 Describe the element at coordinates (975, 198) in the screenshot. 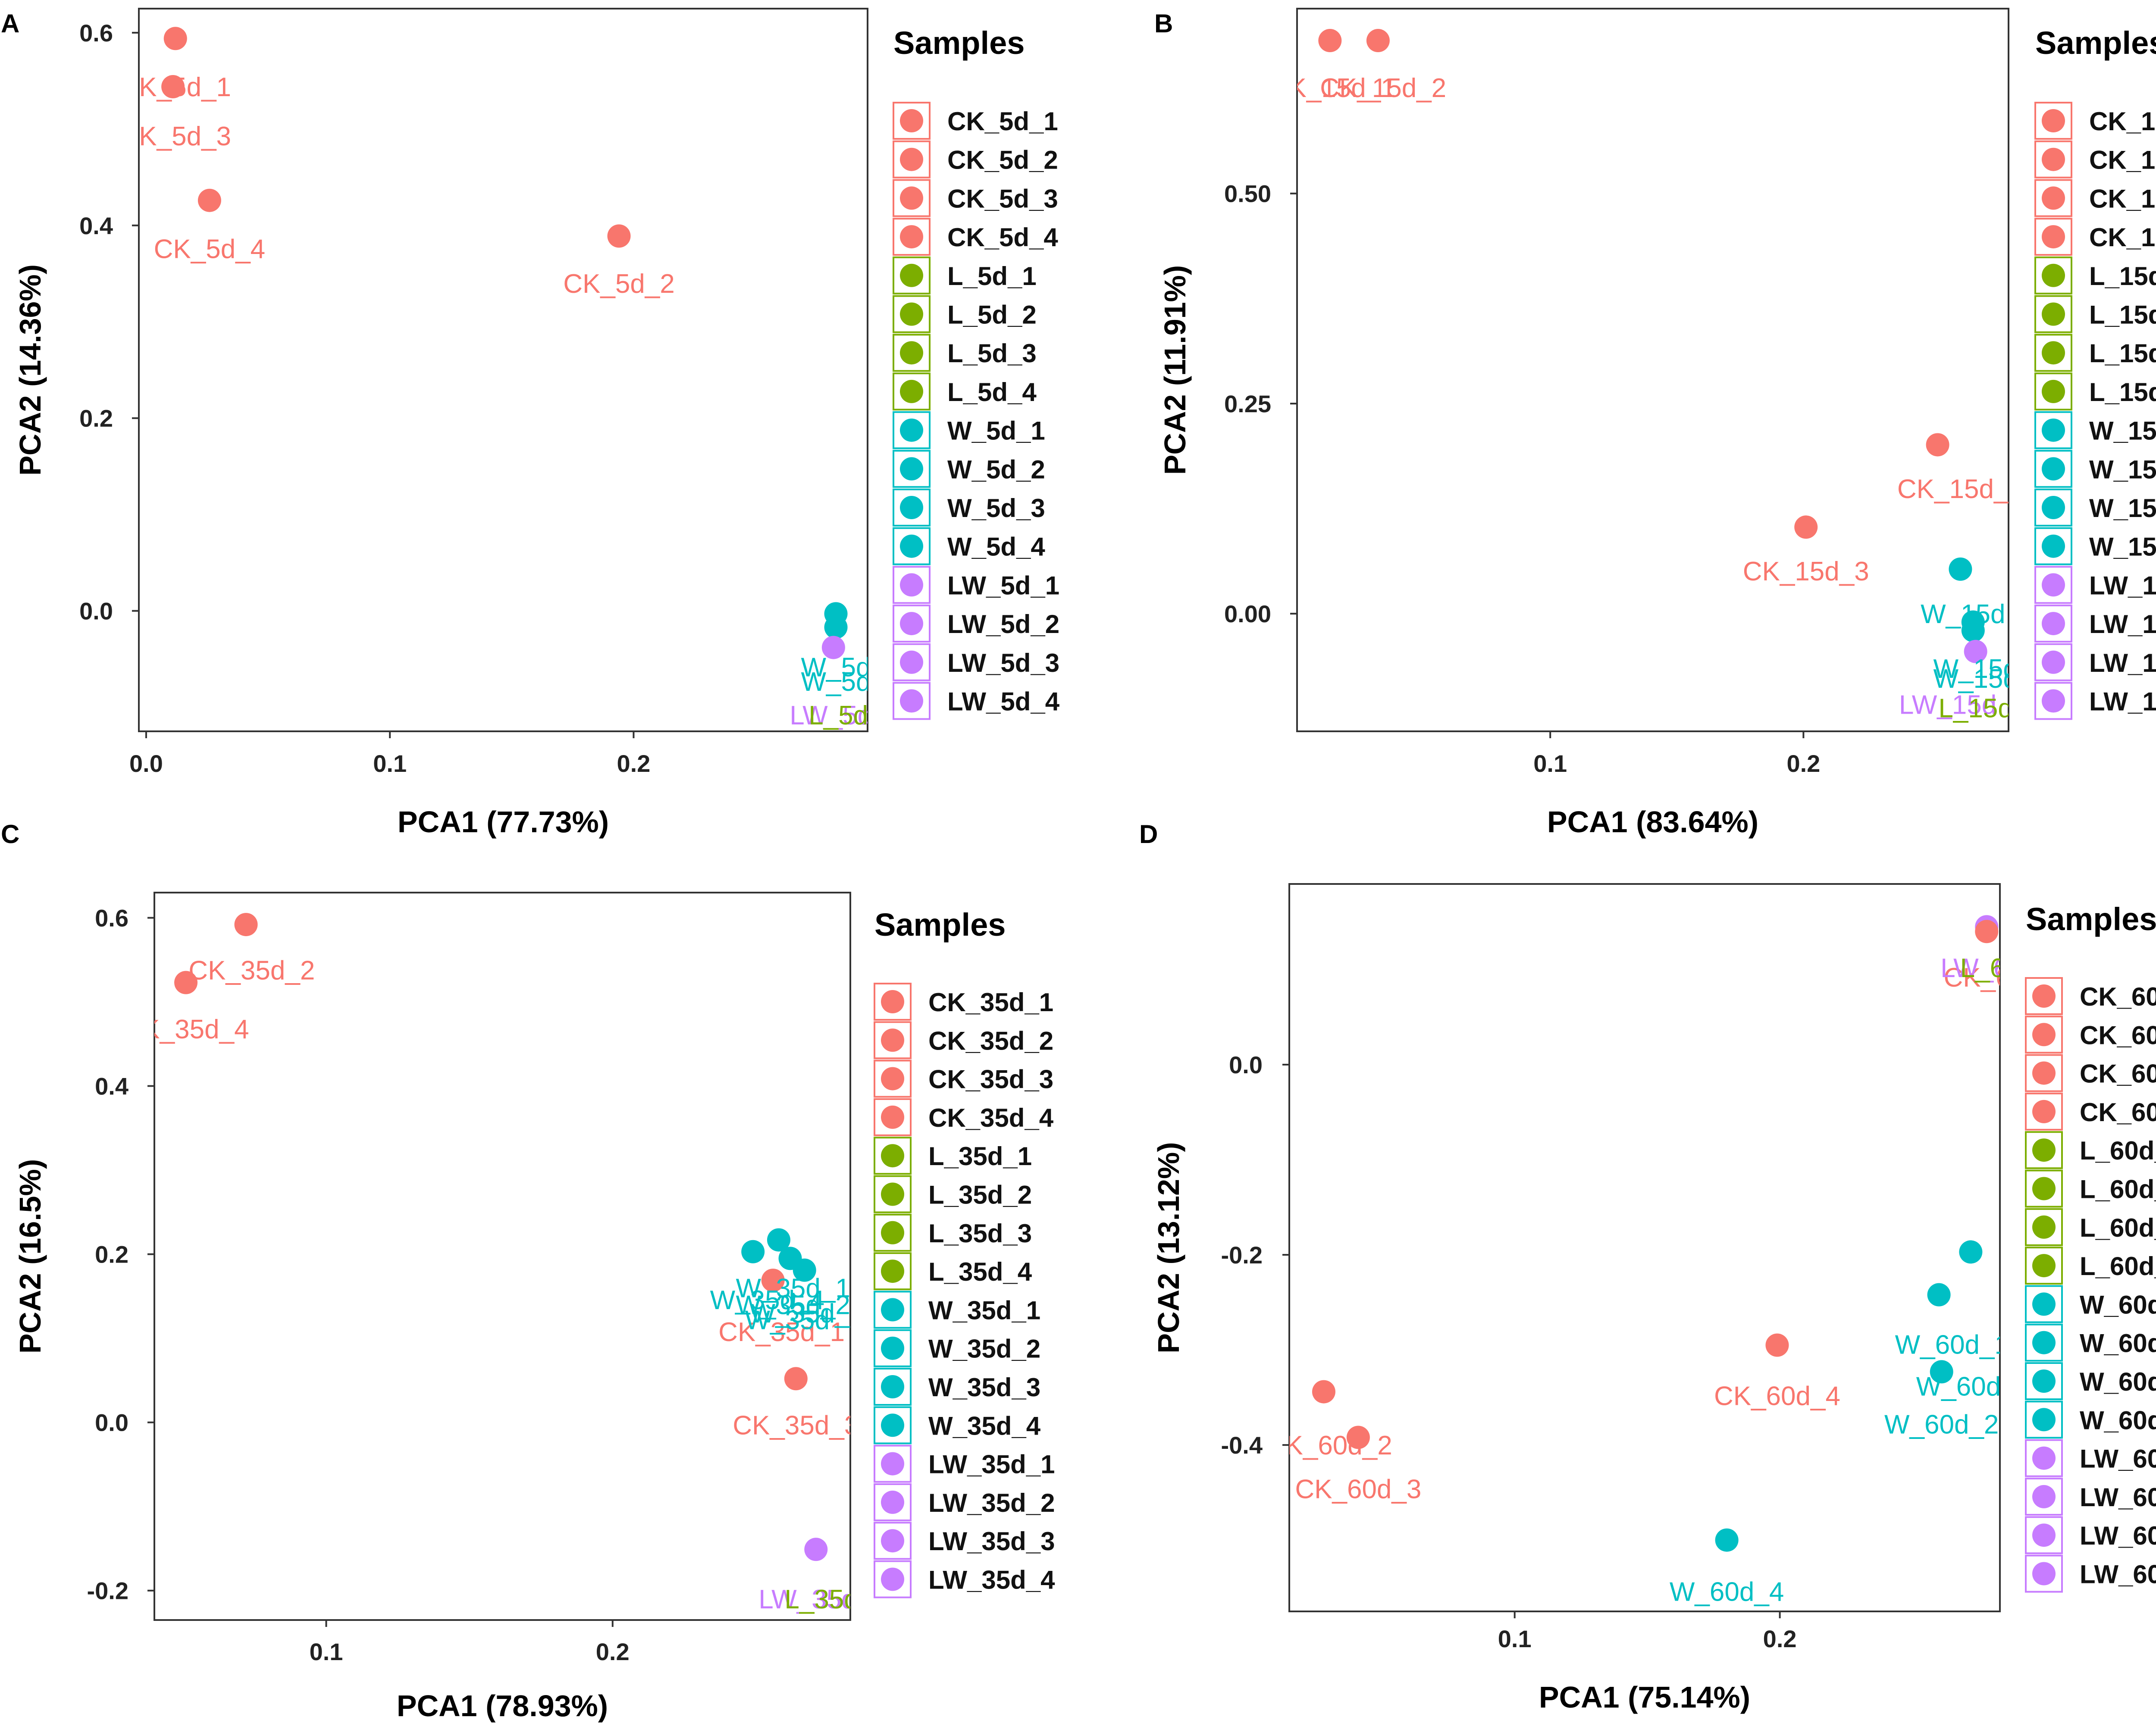

I see `legend-item: CK_5d_3` at that location.